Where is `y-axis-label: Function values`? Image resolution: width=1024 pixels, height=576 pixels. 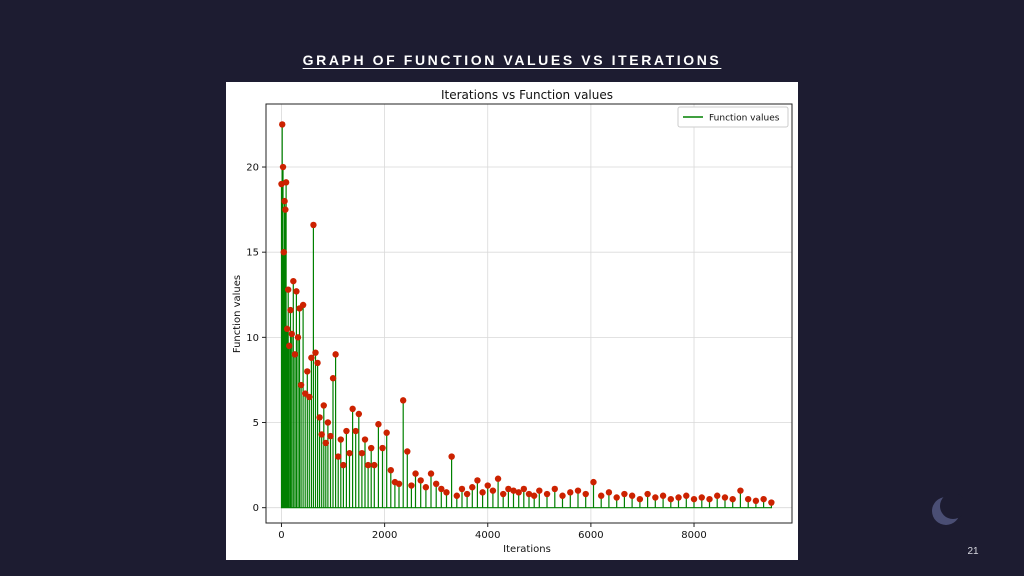 y-axis-label: Function values is located at coordinates (237, 314).